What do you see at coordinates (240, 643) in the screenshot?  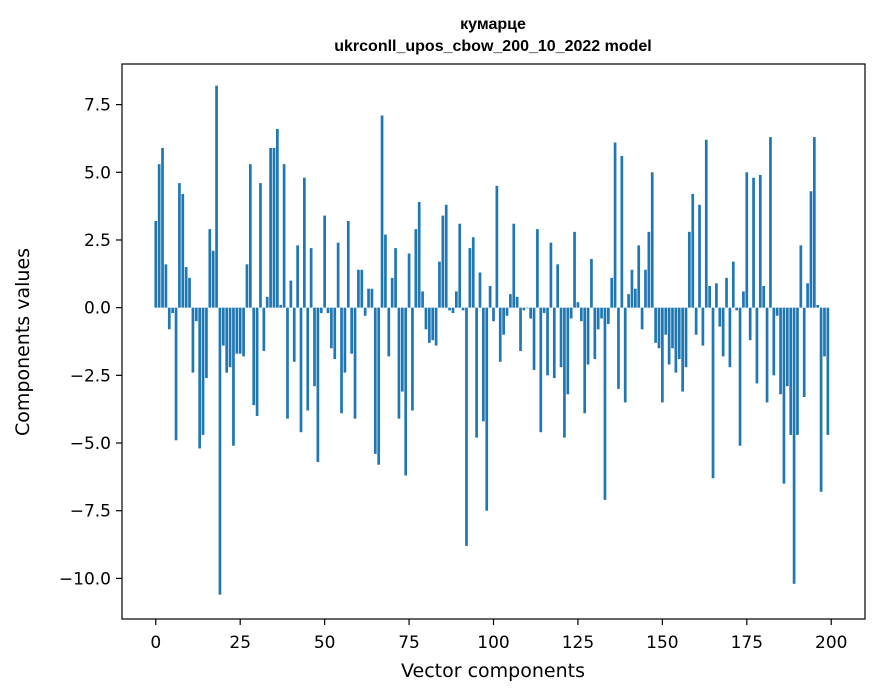 I see `x-tick-label: 25` at bounding box center [240, 643].